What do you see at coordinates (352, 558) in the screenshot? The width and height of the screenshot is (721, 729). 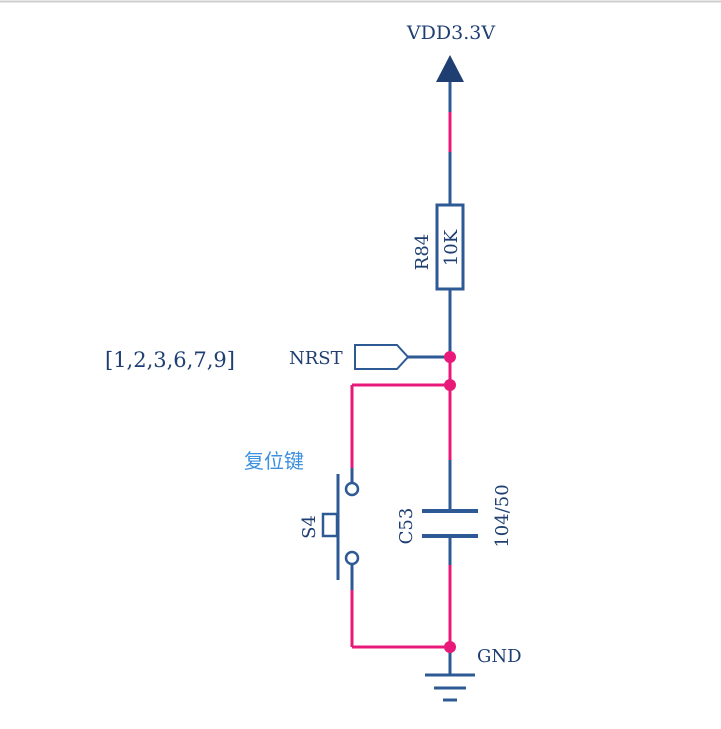 I see `switch-contact-bottom` at bounding box center [352, 558].